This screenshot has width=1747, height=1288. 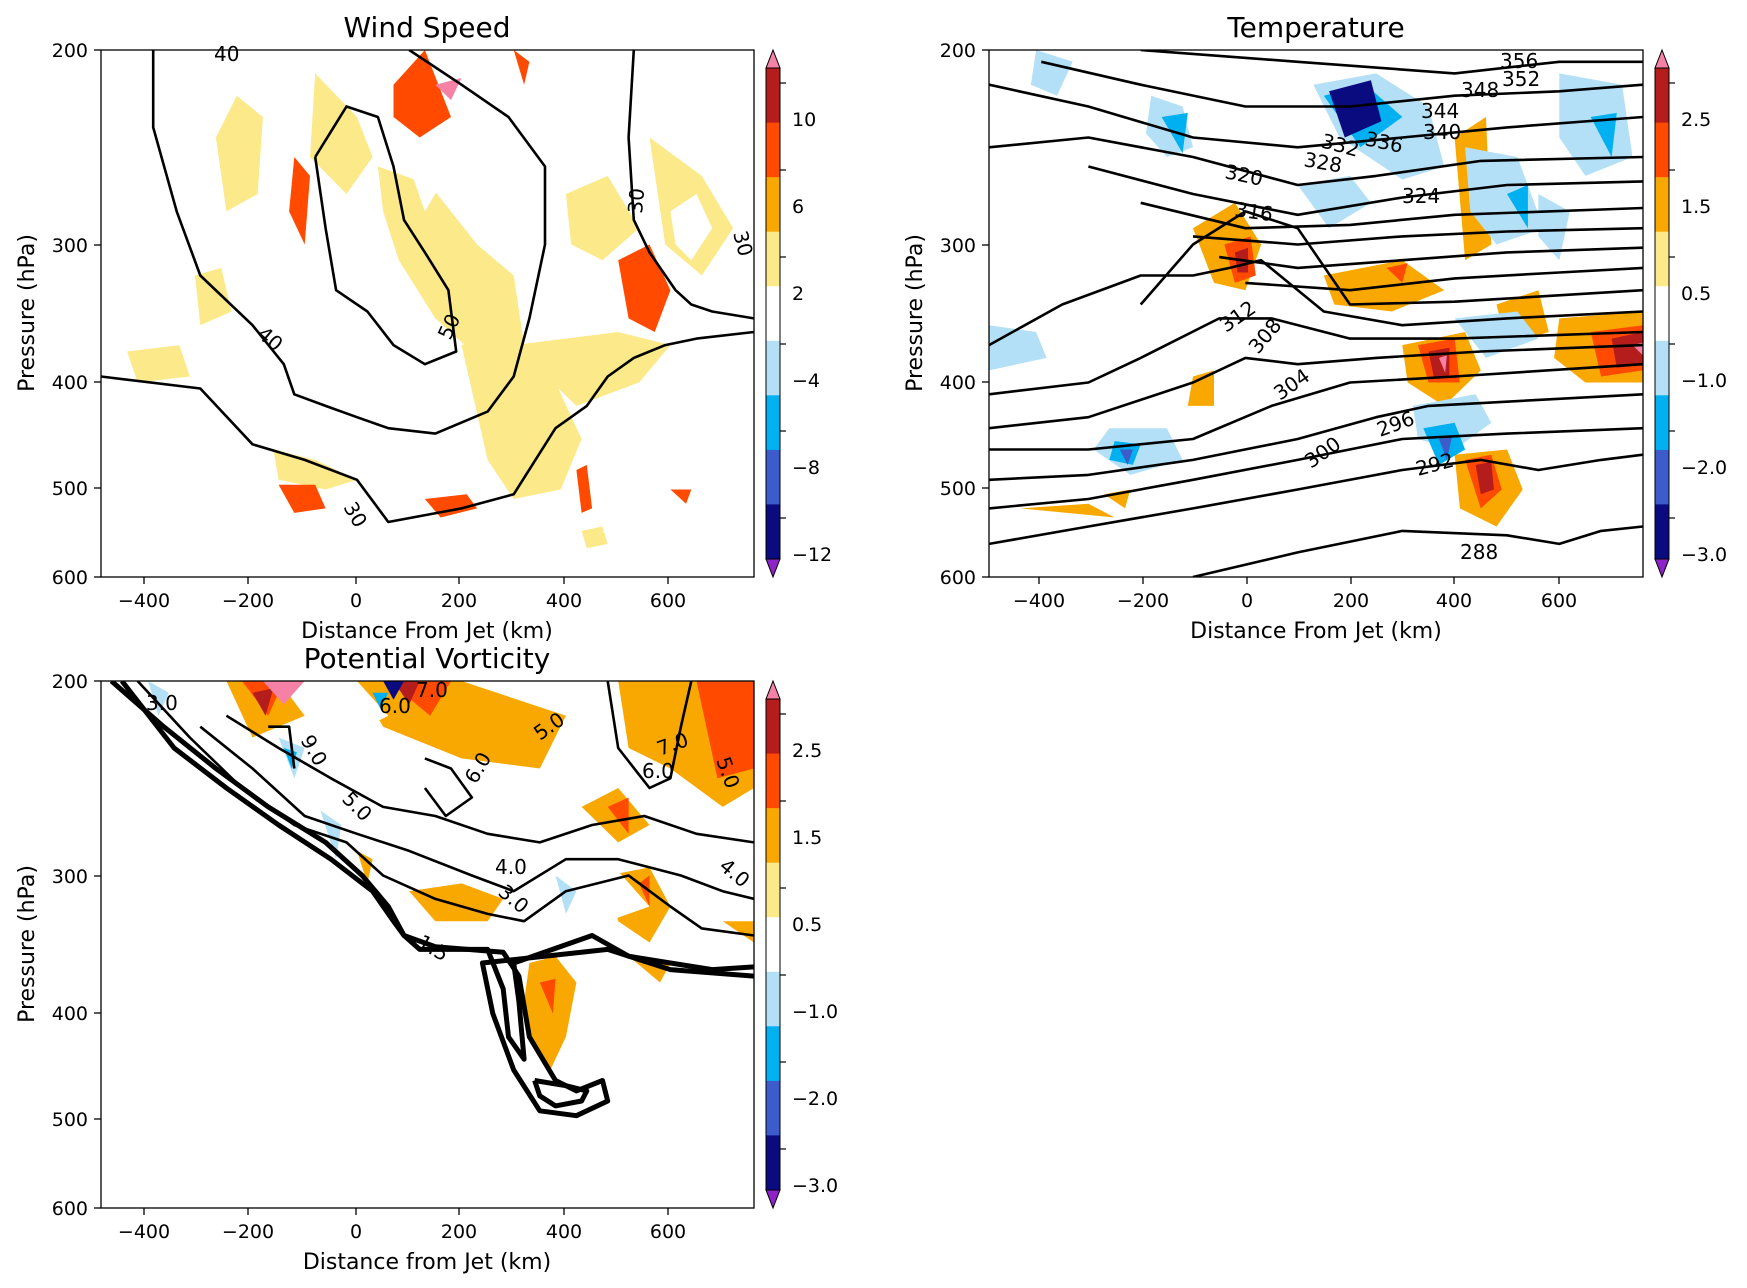 What do you see at coordinates (815, 1099) in the screenshot?
I see `pv-colorbar-tick: −2.0` at bounding box center [815, 1099].